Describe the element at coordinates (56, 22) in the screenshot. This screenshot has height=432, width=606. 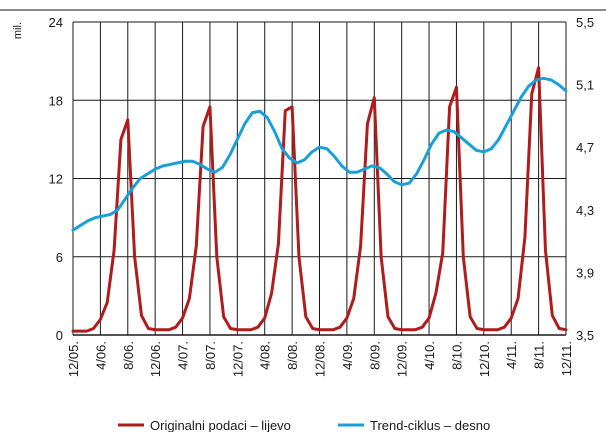
I see `left-tick-label: 24` at that location.